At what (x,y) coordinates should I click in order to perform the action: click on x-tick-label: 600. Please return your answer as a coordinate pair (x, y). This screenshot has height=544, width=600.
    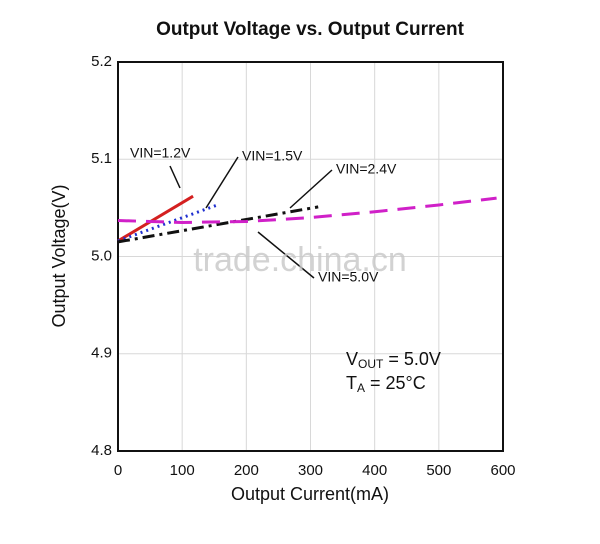
    Looking at the image, I should click on (502, 470).